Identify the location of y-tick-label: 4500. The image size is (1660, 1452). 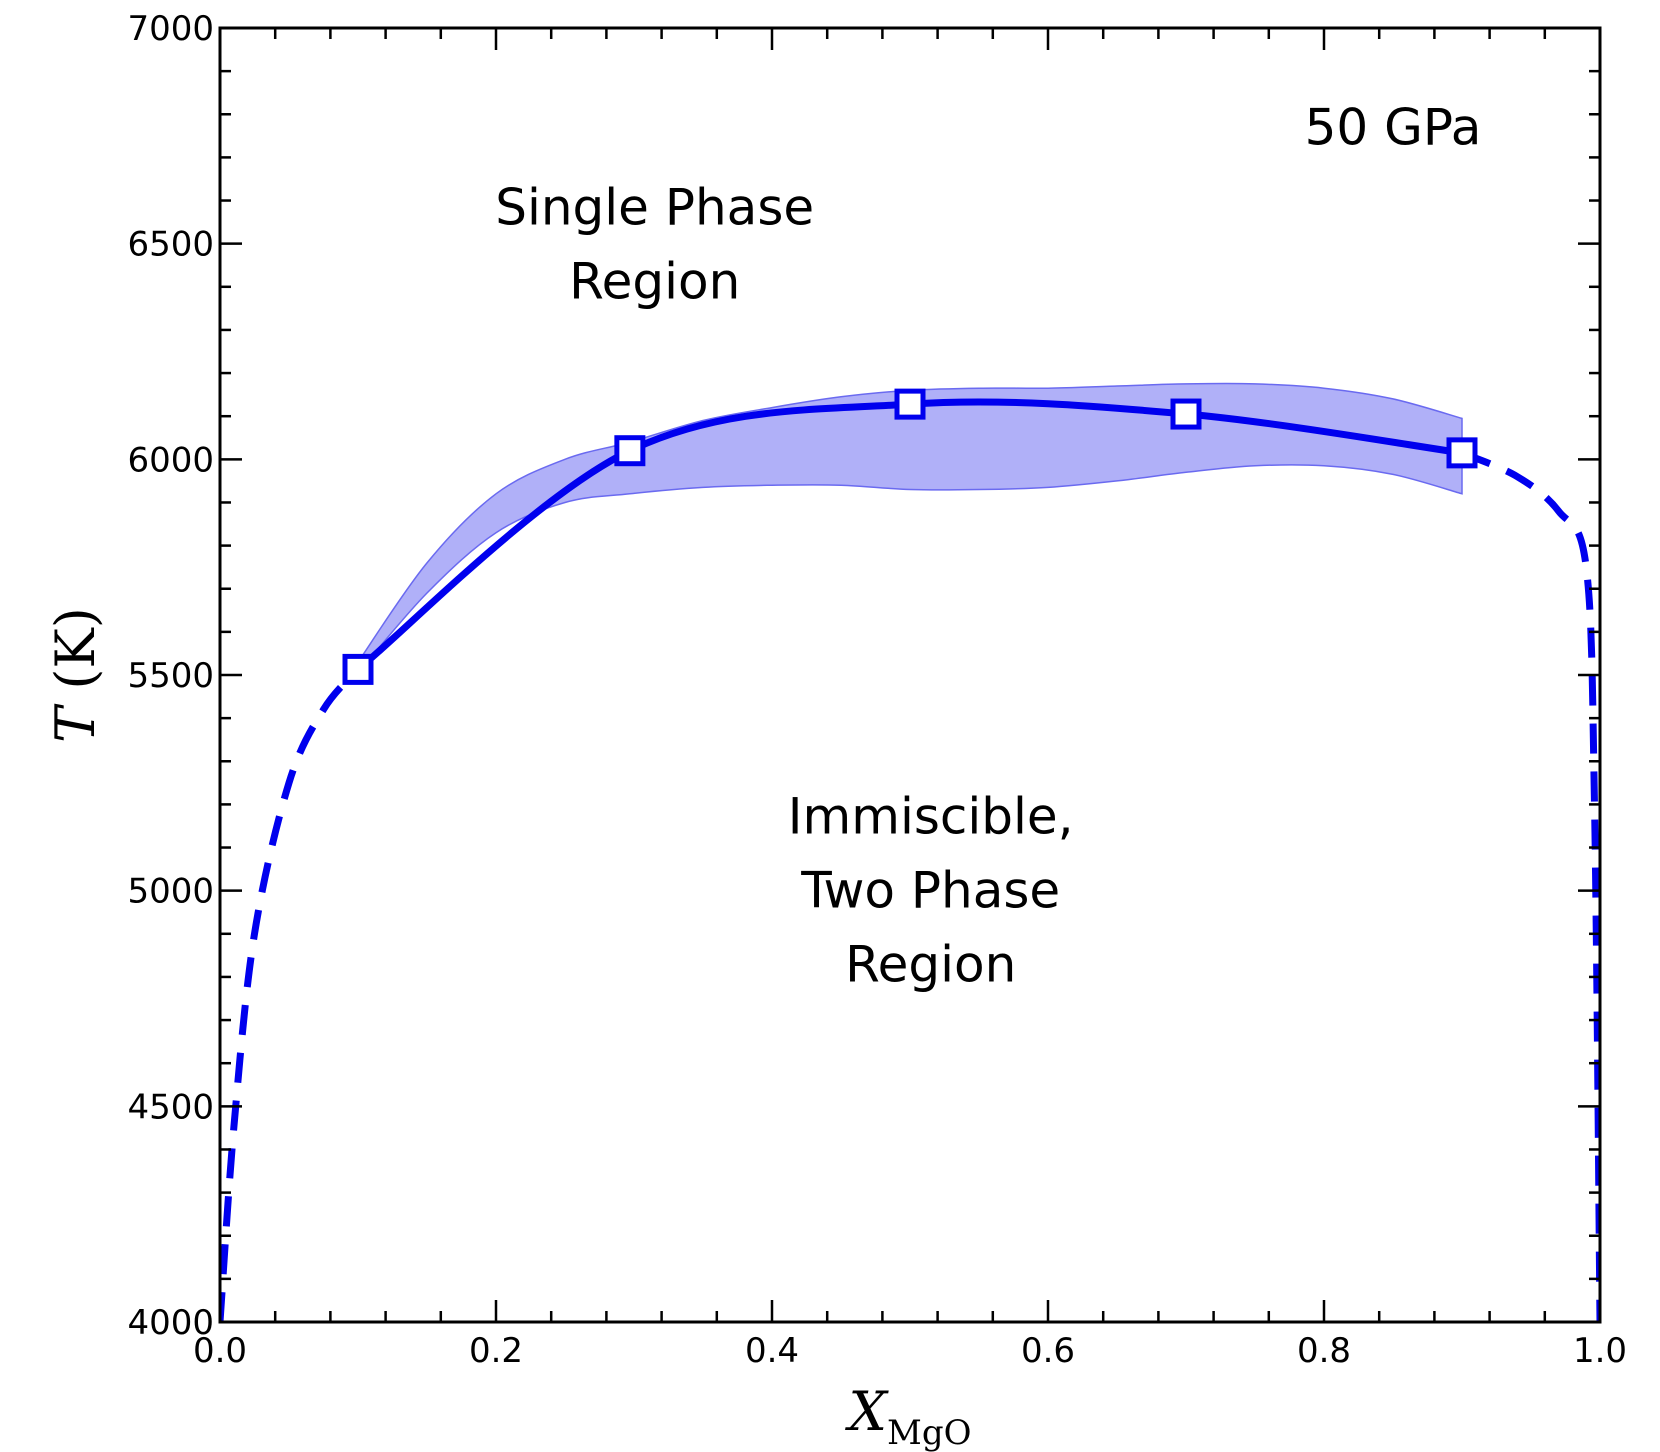
(170, 1107).